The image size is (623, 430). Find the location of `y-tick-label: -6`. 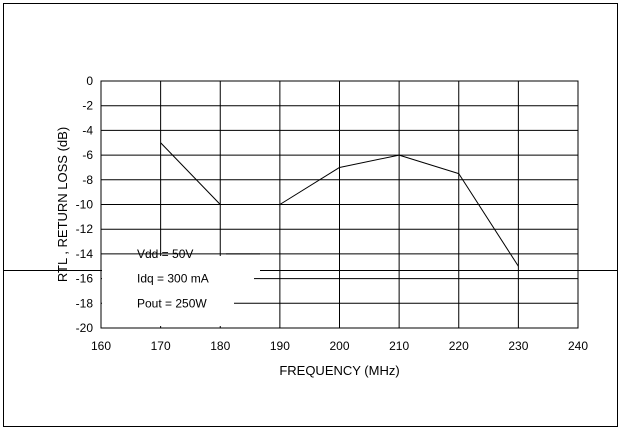

y-tick-label: -6 is located at coordinates (87, 155).